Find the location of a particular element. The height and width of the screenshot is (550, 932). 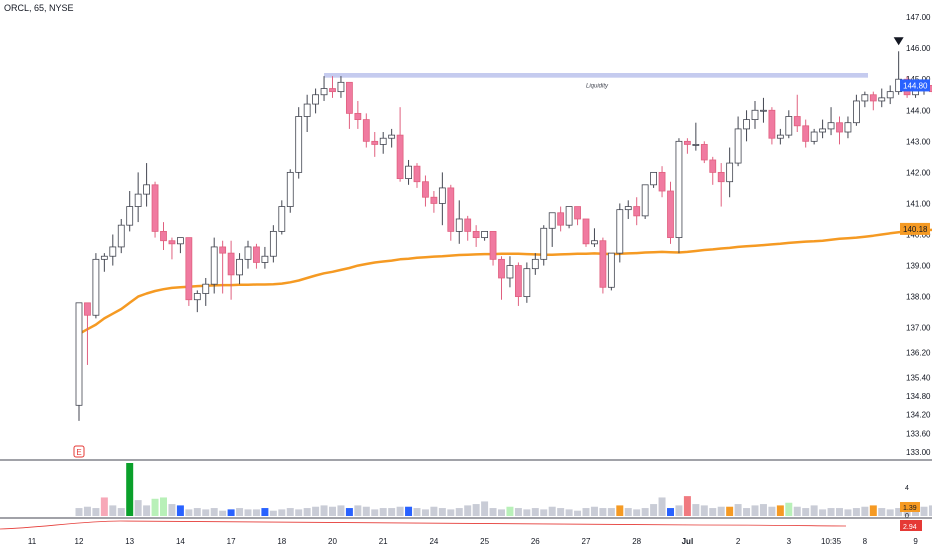

oscillator-line is located at coordinates (423, 525).